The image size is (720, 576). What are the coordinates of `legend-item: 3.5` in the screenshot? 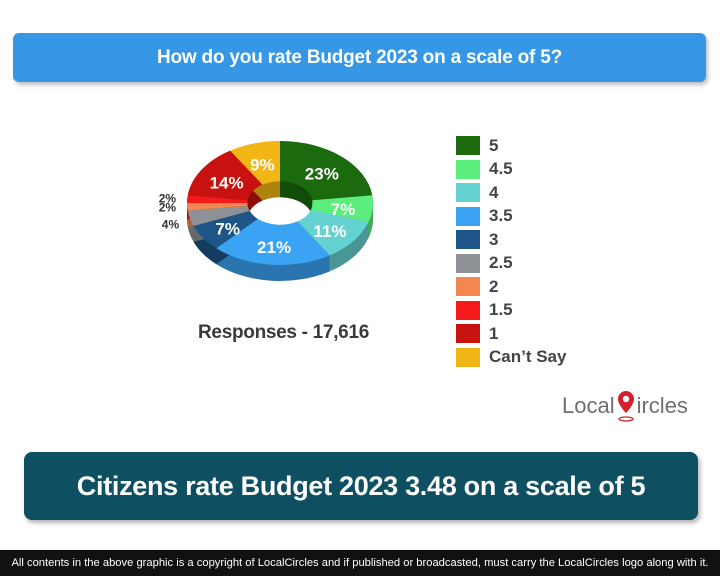 It's located at (511, 217).